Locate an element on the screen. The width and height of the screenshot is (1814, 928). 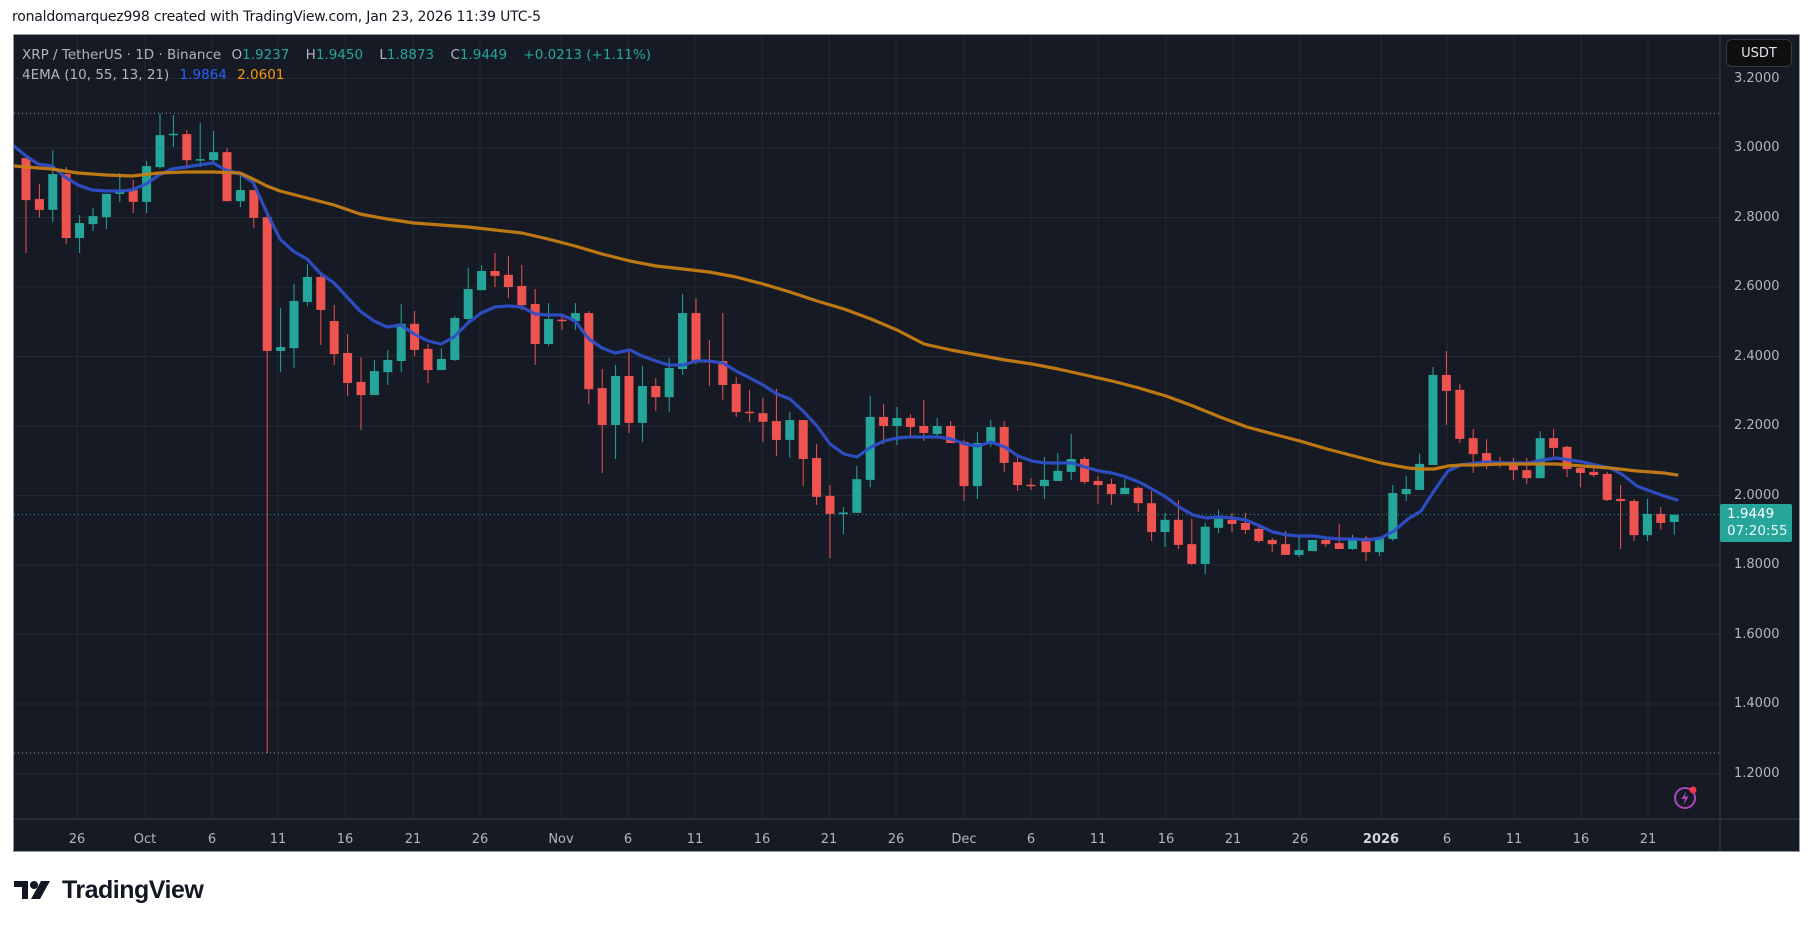
symbol-title: XRP / TetherUS · 1D · Binance is located at coordinates (122, 55).